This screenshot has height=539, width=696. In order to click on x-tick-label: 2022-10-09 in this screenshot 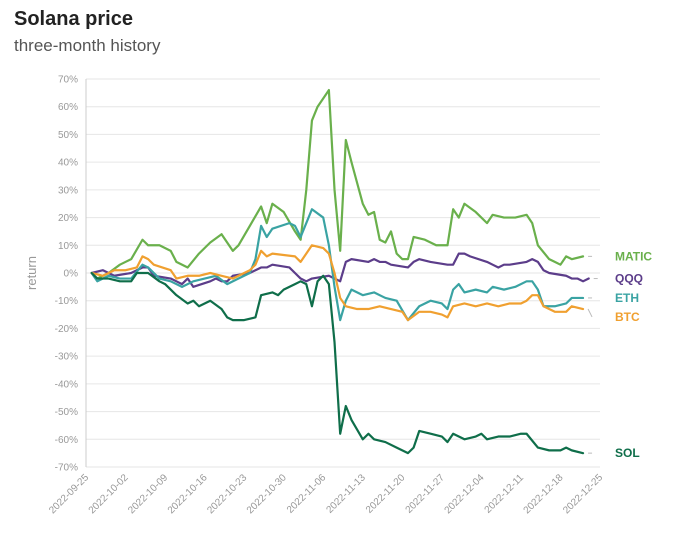, I will do `click(148, 494)`.